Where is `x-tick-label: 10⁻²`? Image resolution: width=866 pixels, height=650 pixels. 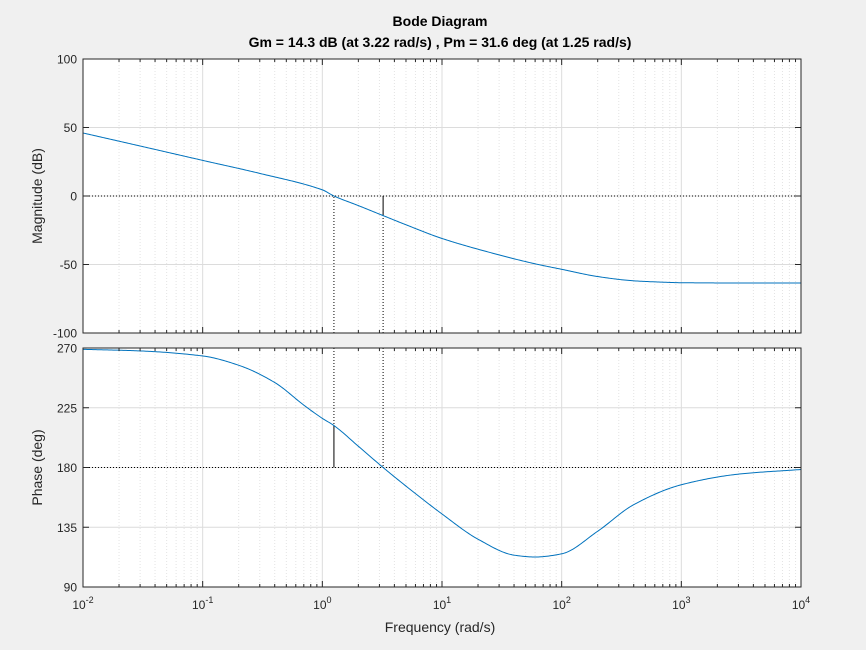 x-tick-label: 10⁻² is located at coordinates (82, 603).